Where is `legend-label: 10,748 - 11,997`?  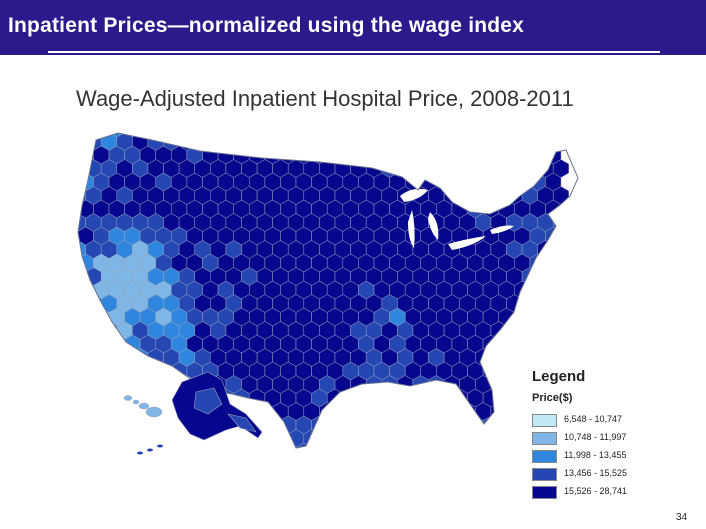
legend-label: 10,748 - 11,997 is located at coordinates (595, 437).